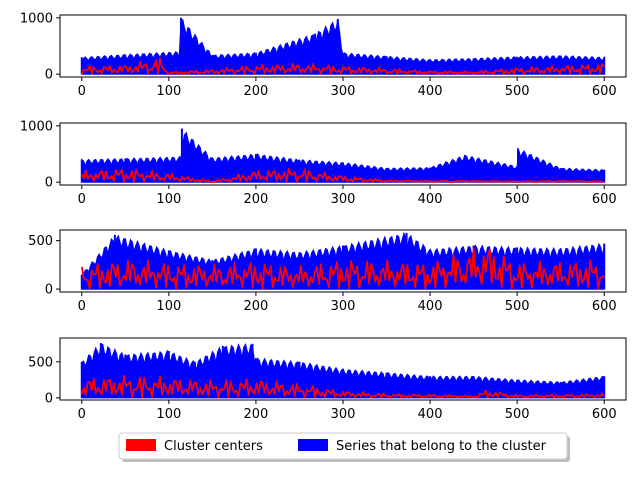 This screenshot has width=640, height=480. Describe the element at coordinates (441, 446) in the screenshot. I see `legend-label-cluster-members: Series that belong to the cluster` at that location.